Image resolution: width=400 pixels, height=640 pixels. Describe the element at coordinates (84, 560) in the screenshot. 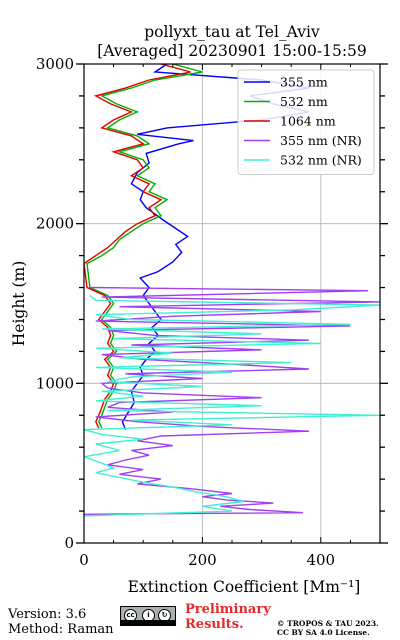

I see `x-tick-label: 0` at that location.